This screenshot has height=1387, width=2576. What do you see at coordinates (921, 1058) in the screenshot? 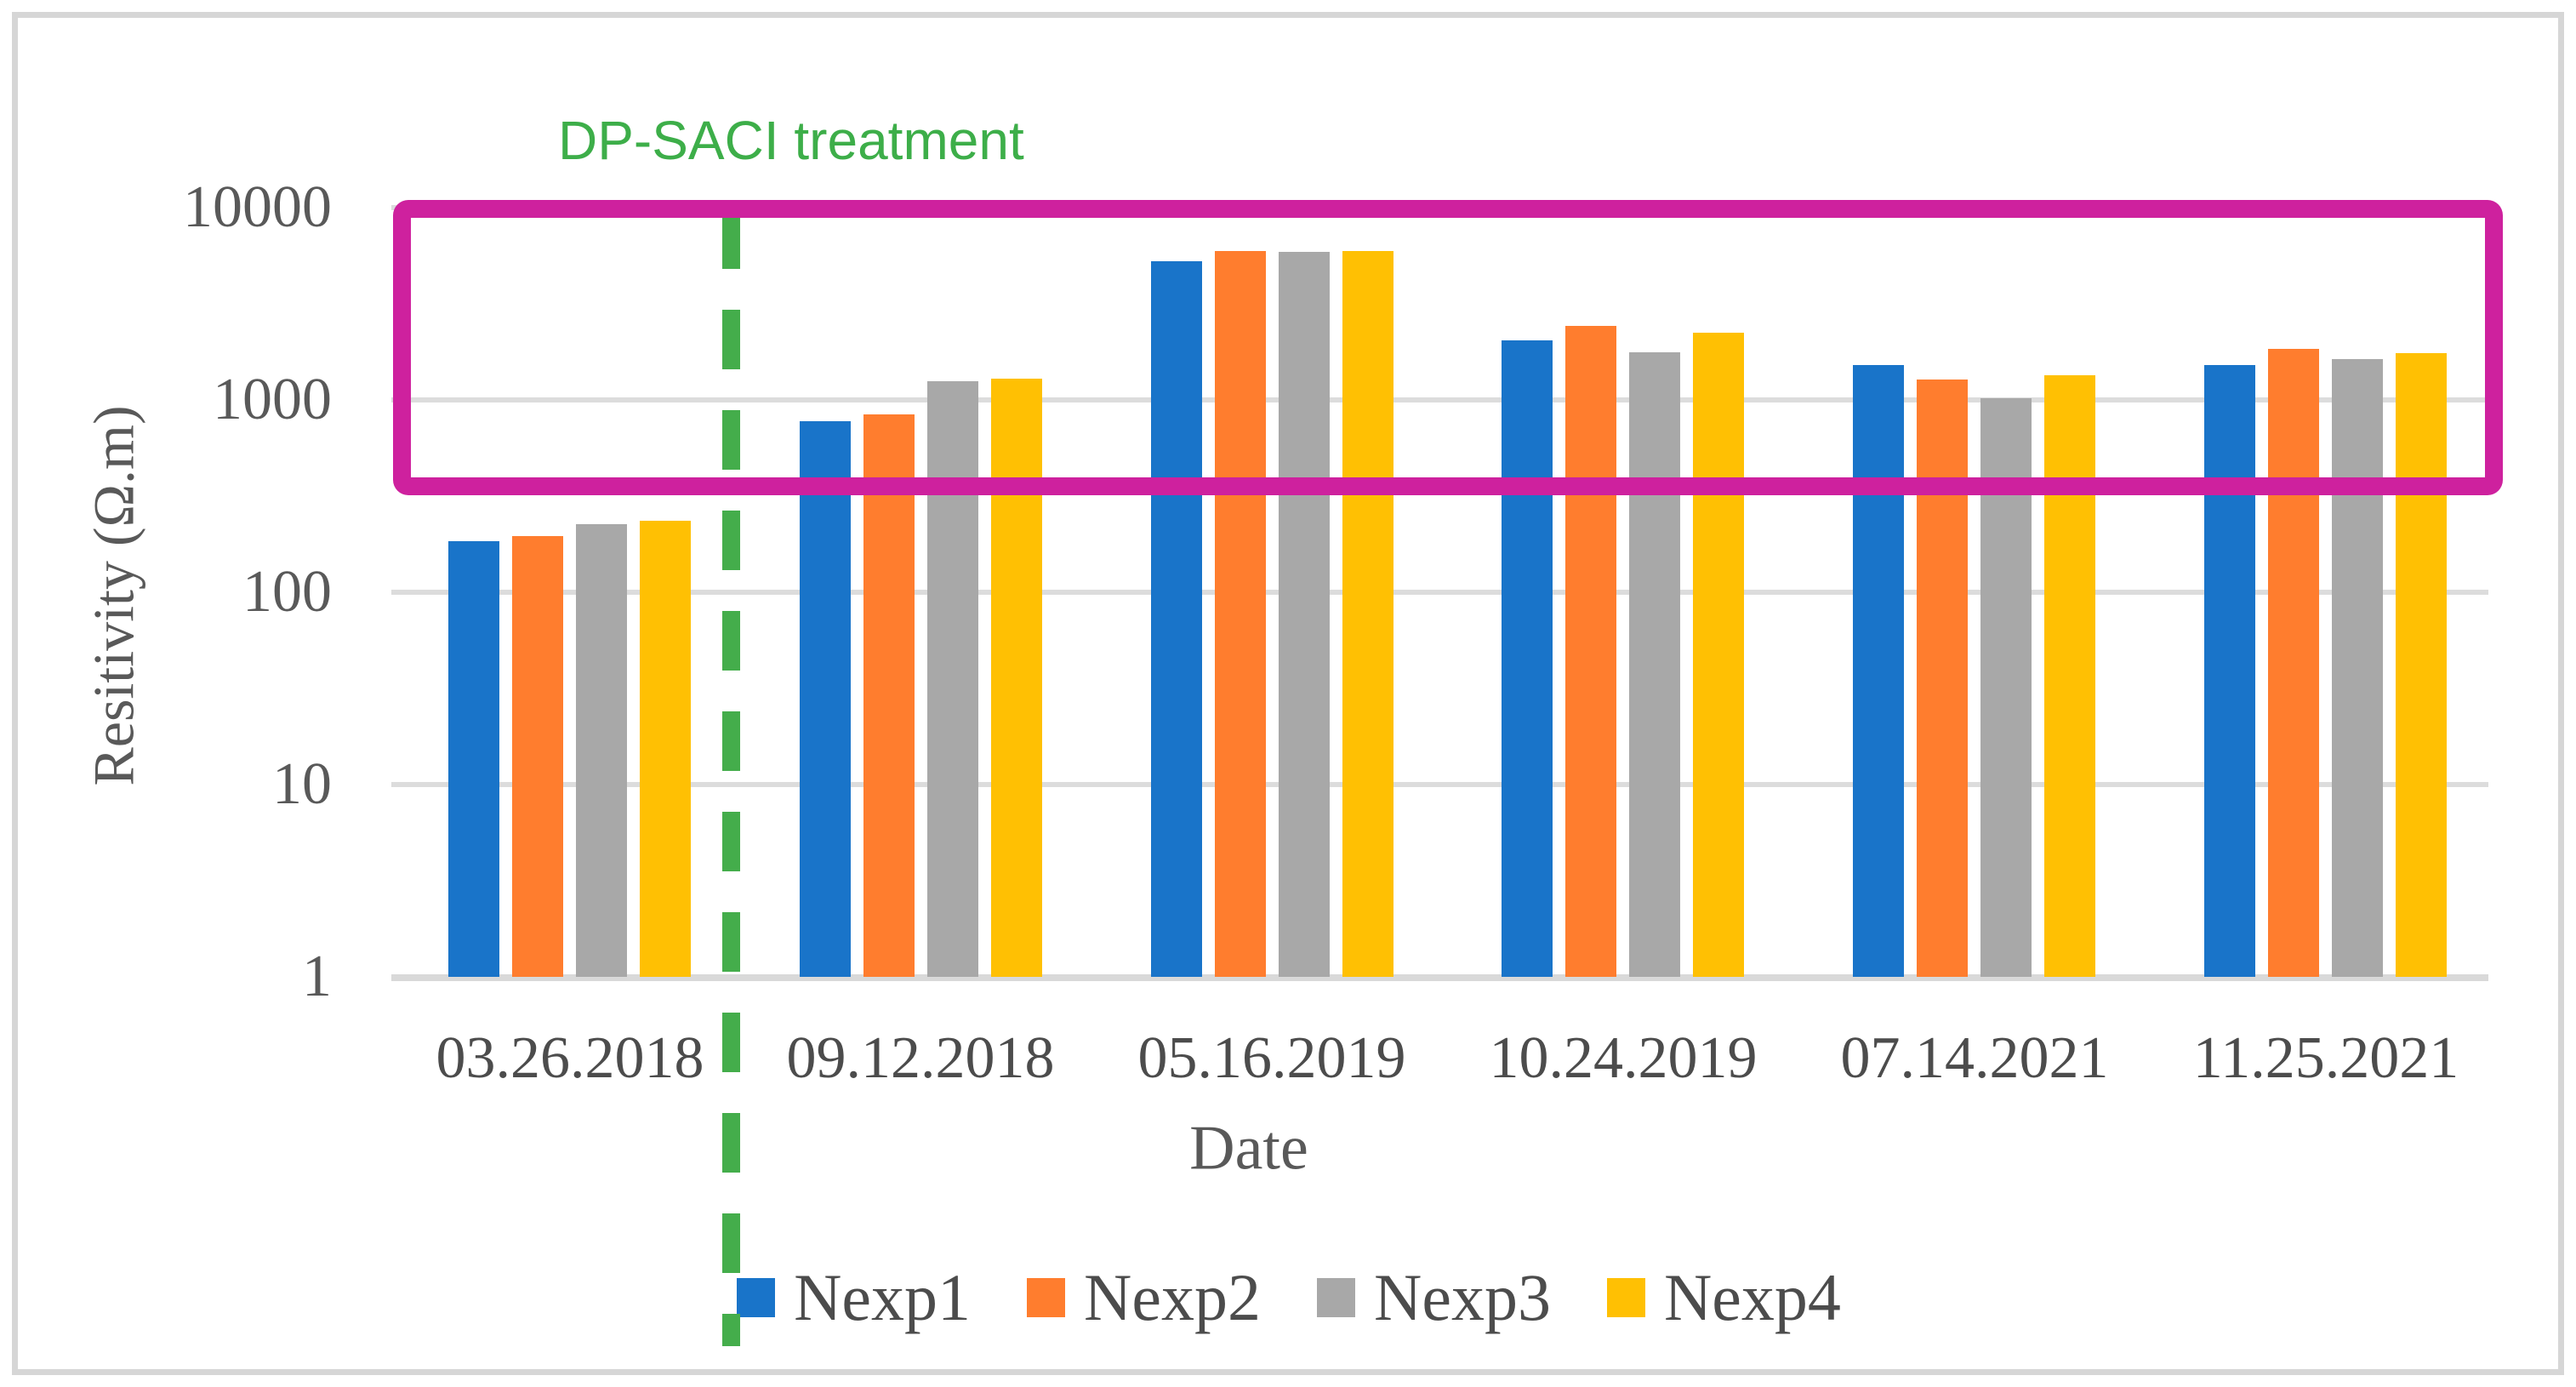
I see `x-tick-label-09.12.2018: 09.12.2018` at bounding box center [921, 1058].